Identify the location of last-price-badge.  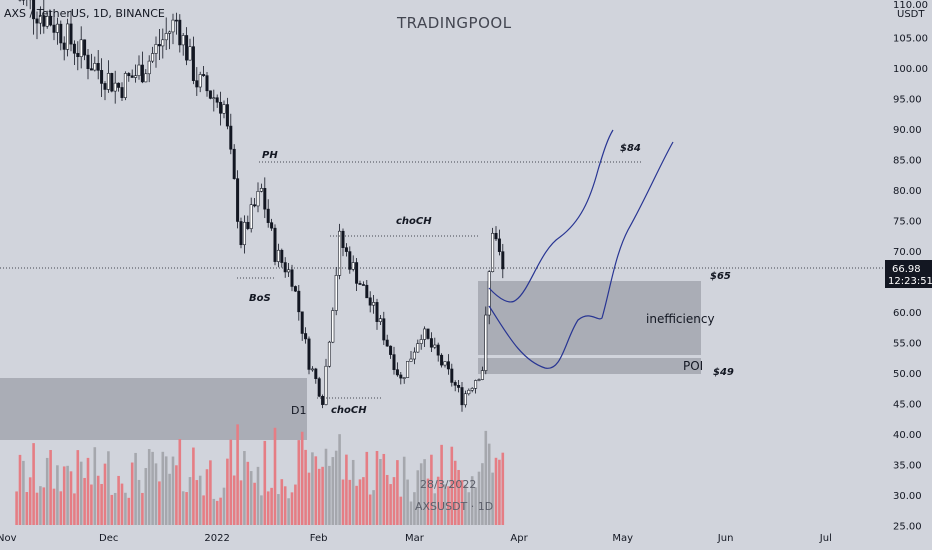
(908, 274).